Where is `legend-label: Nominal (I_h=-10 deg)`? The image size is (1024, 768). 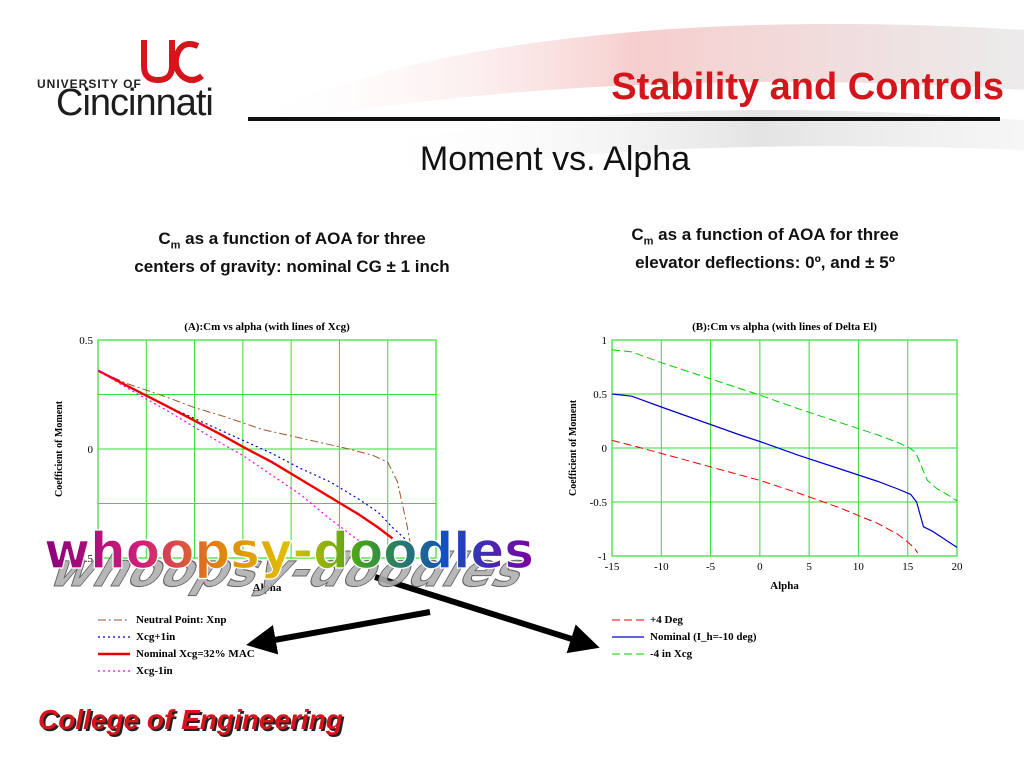
legend-label: Nominal (I_h=-10 deg) is located at coordinates (703, 636).